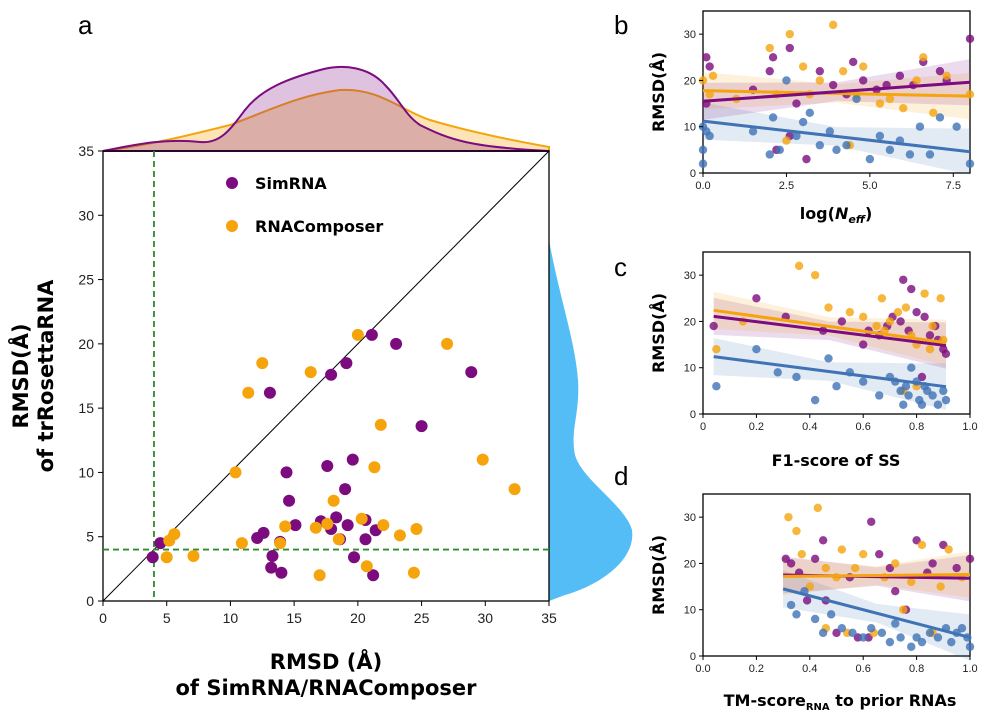 Image resolution: width=996 pixels, height=719 pixels. What do you see at coordinates (840, 702) in the screenshot?
I see `d-xlabel: TM-scoreRNA to prior RNAs` at bounding box center [840, 702].